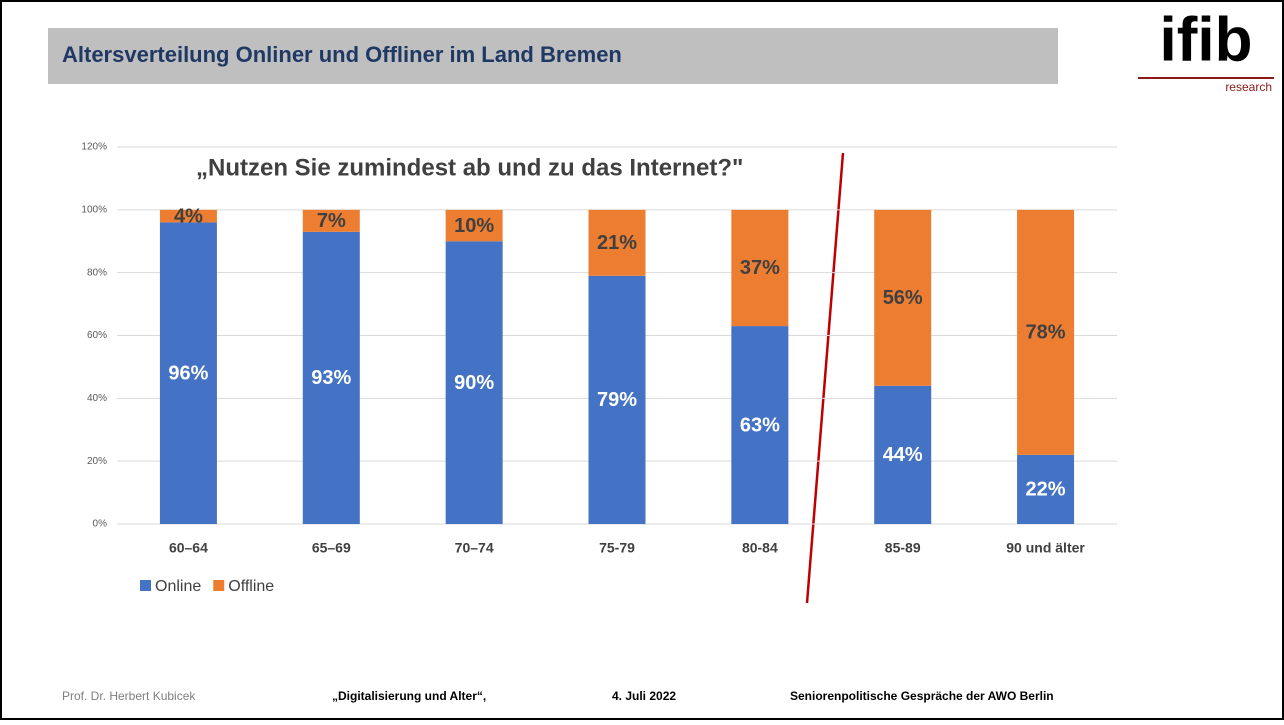 The height and width of the screenshot is (725, 1284). I want to click on y-tick-label: 0%, so click(100, 524).